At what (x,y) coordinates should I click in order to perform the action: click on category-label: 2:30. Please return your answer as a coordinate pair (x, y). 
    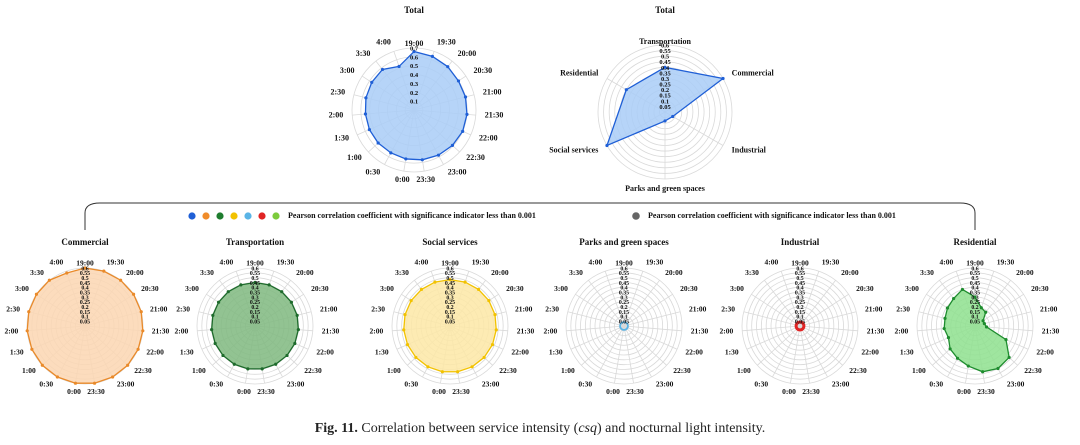
    Looking at the image, I should click on (338, 91).